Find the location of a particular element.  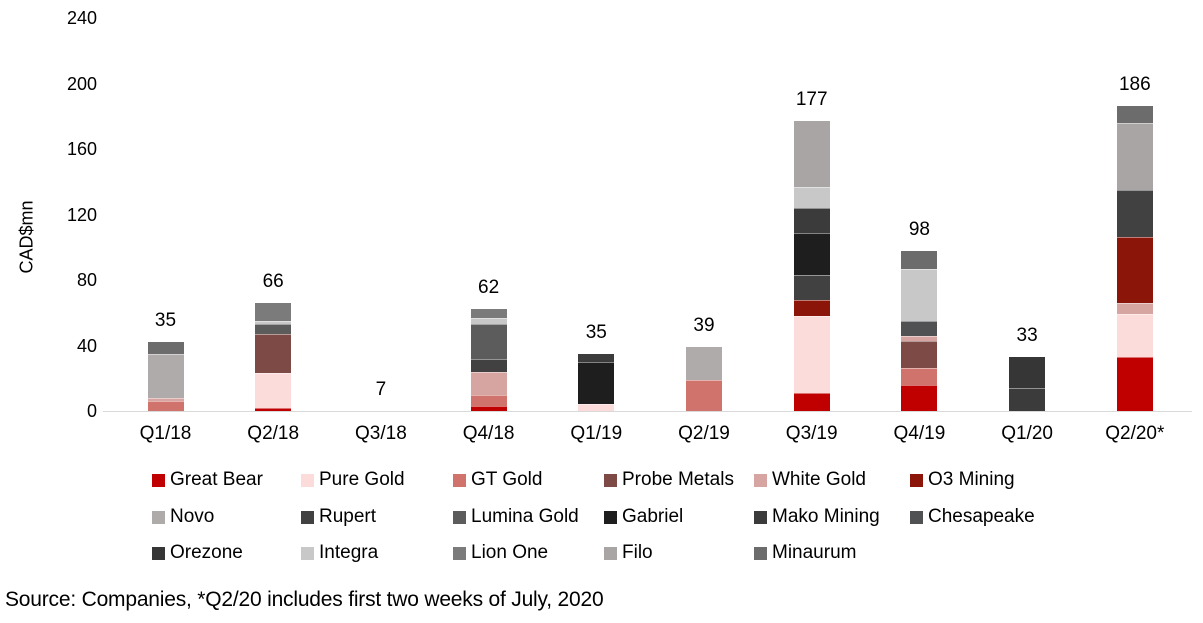

bar-total-label: 7 is located at coordinates (381, 389).